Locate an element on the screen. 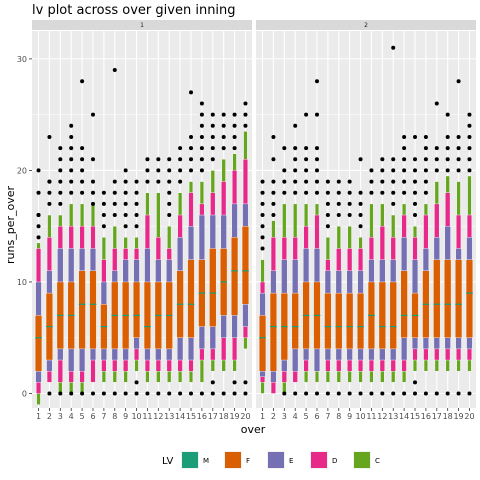 This screenshot has height=480, width=480. x-tick-label: 7 is located at coordinates (327, 416).